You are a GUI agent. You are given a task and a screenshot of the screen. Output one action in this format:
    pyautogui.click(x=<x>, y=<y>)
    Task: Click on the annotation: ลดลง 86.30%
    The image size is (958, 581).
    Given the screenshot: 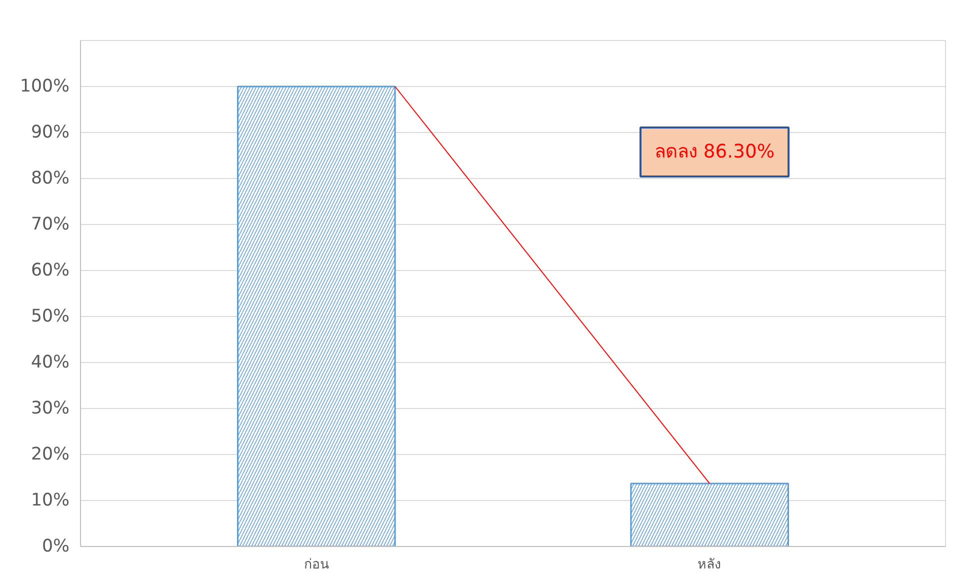 What is the action you would take?
    pyautogui.click(x=714, y=152)
    